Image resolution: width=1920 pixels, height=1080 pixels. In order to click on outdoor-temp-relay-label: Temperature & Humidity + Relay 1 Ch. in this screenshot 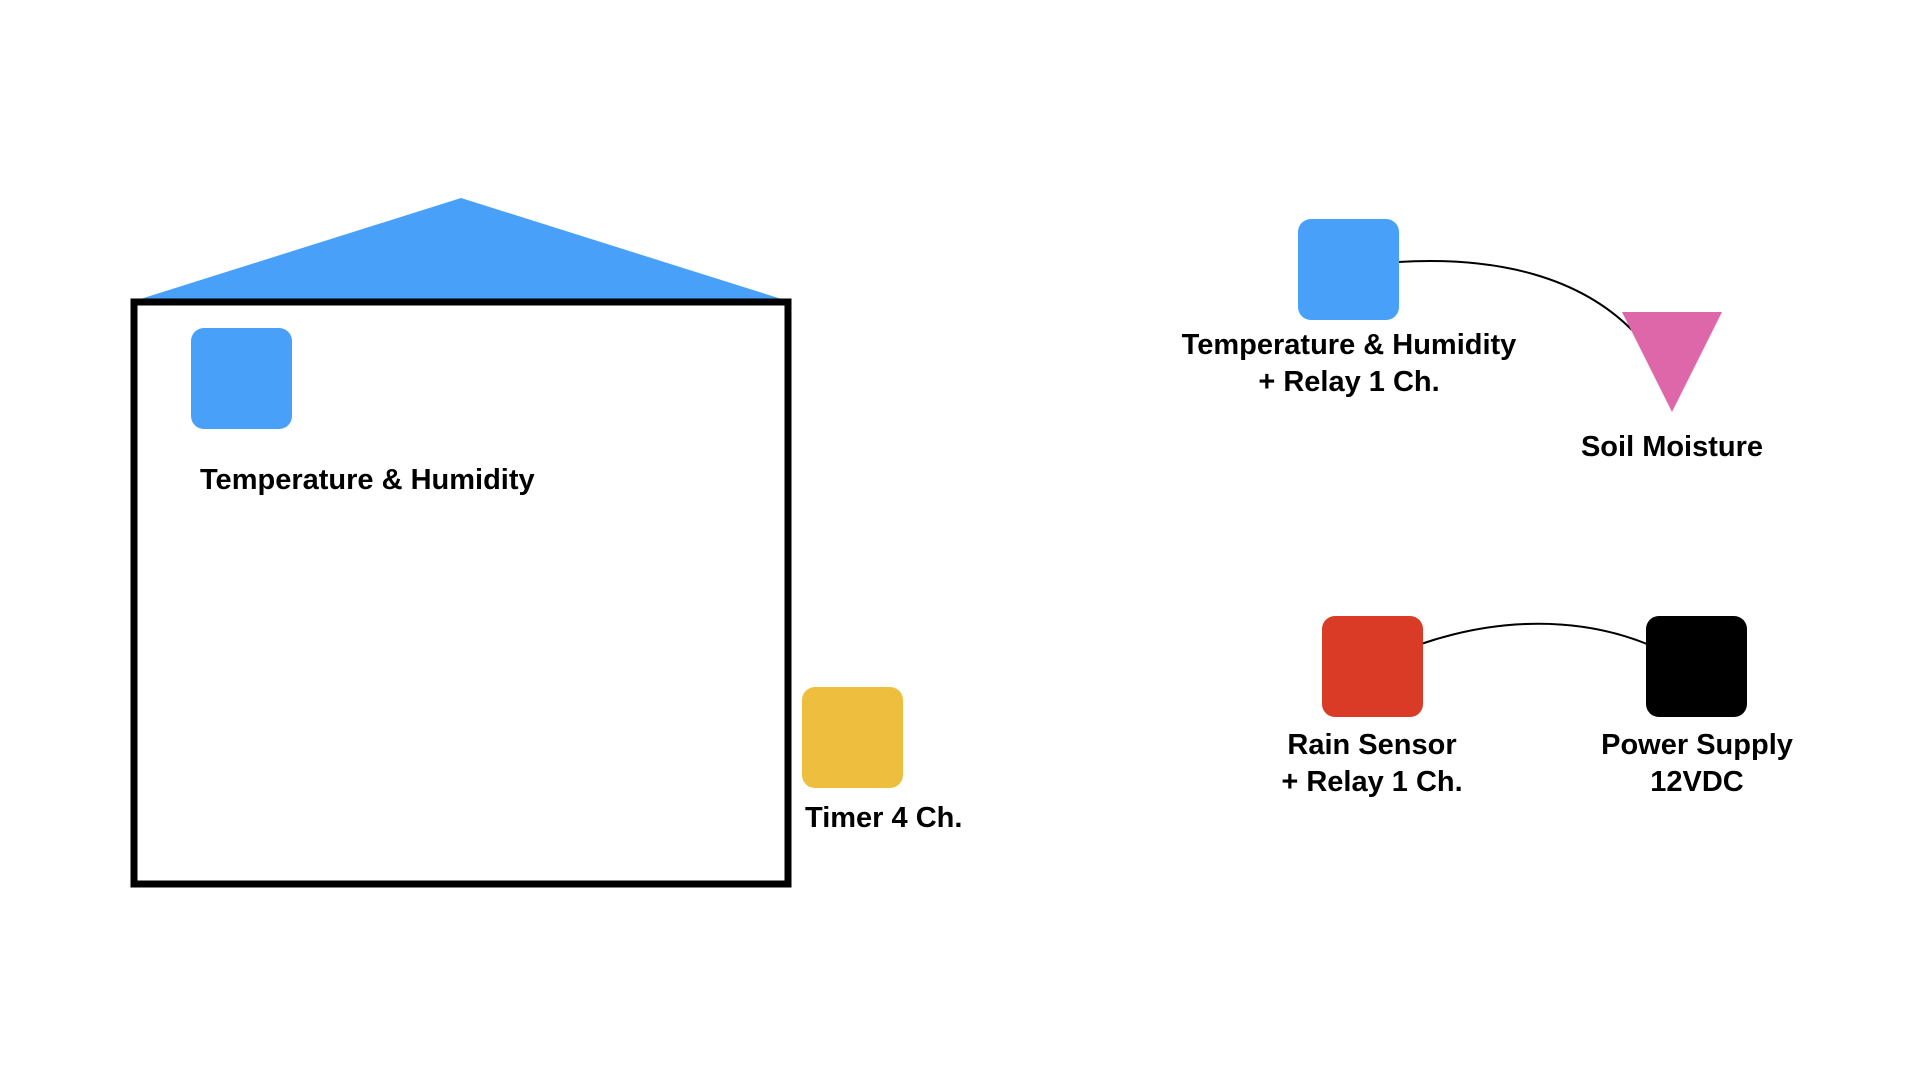, I will do `click(1349, 364)`.